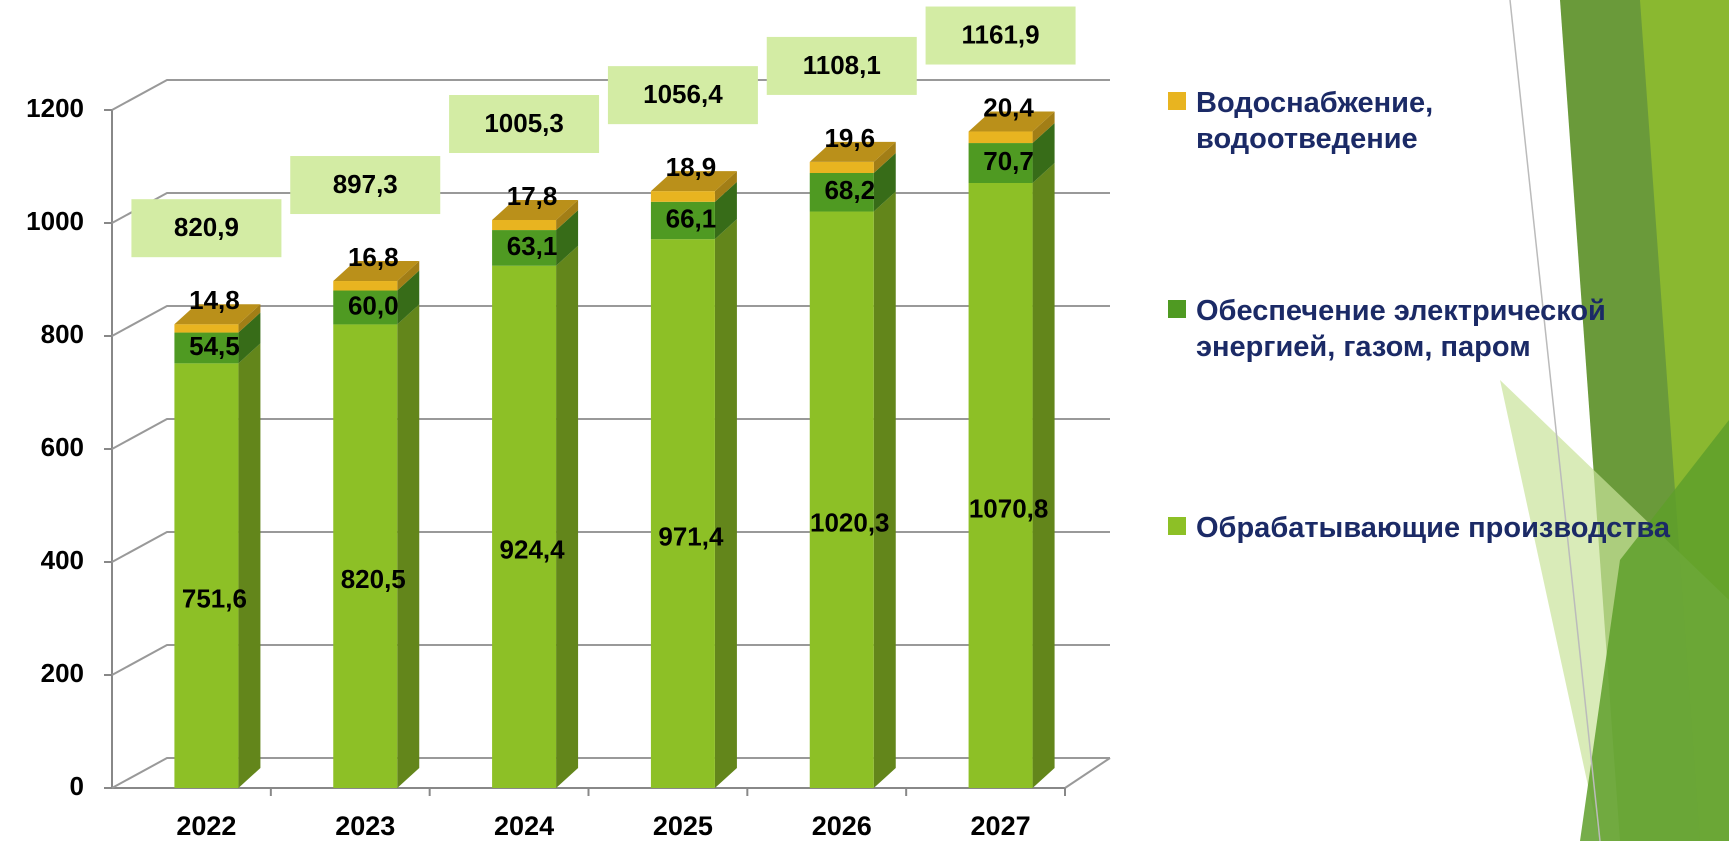  Describe the element at coordinates (849, 138) in the screenshot. I see `value-label: 19,6` at that location.